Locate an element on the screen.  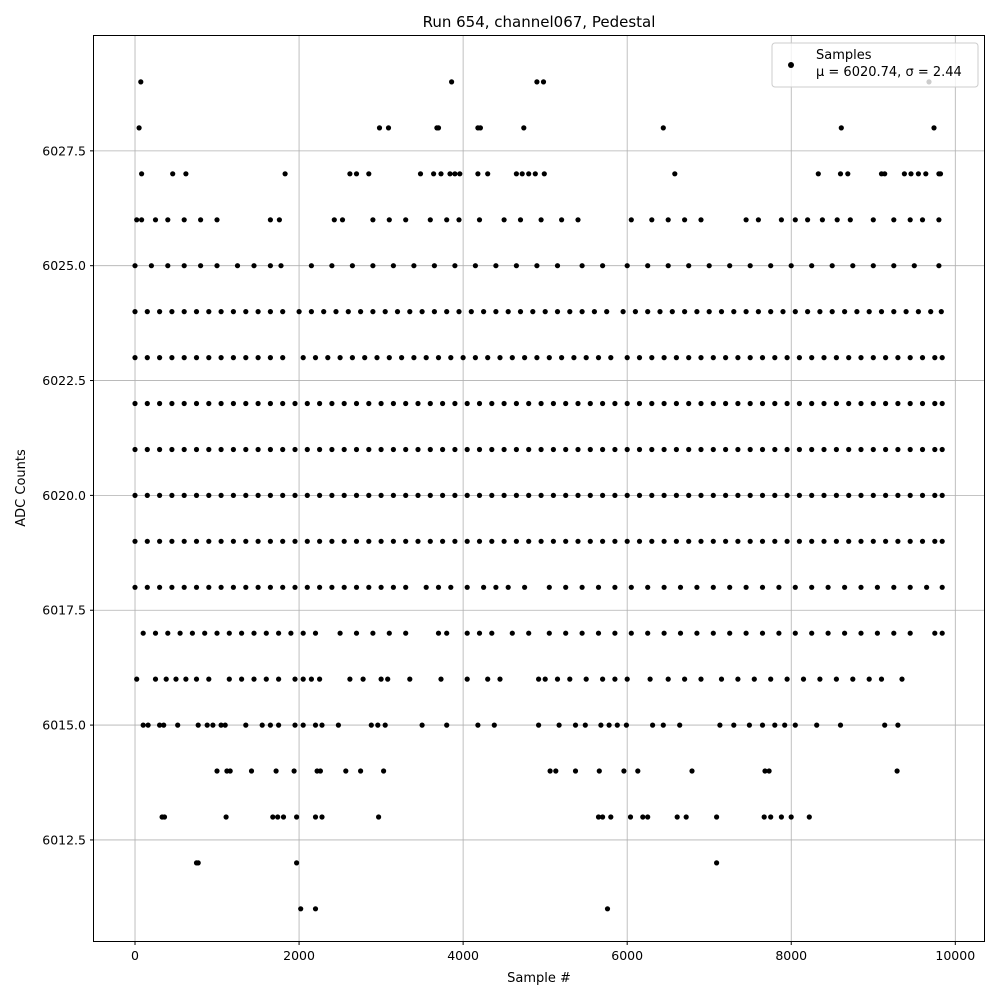
x-tick-label: 4000 is located at coordinates (463, 955).